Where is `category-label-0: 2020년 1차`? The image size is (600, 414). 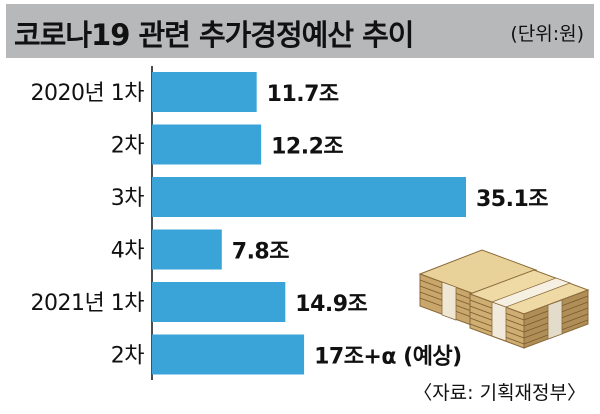
category-label-0: 2020년 1차 is located at coordinates (88, 93).